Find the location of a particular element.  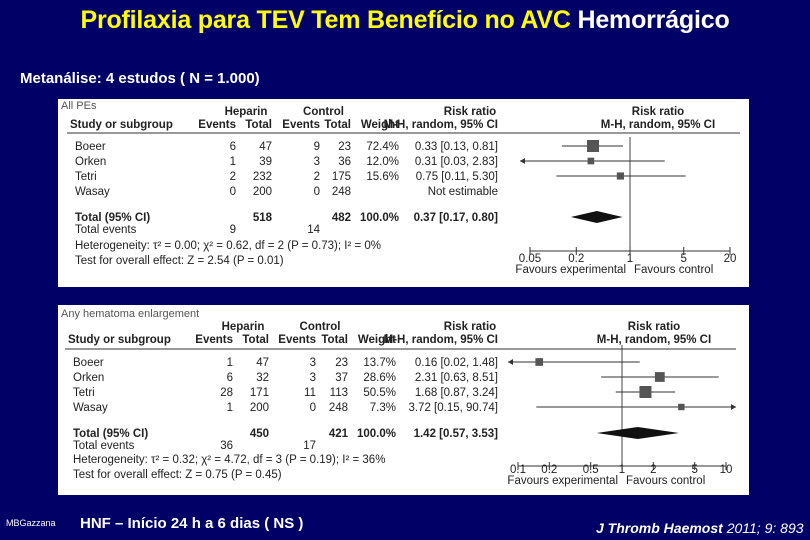

study-total-control: 175 is located at coordinates (341, 177).